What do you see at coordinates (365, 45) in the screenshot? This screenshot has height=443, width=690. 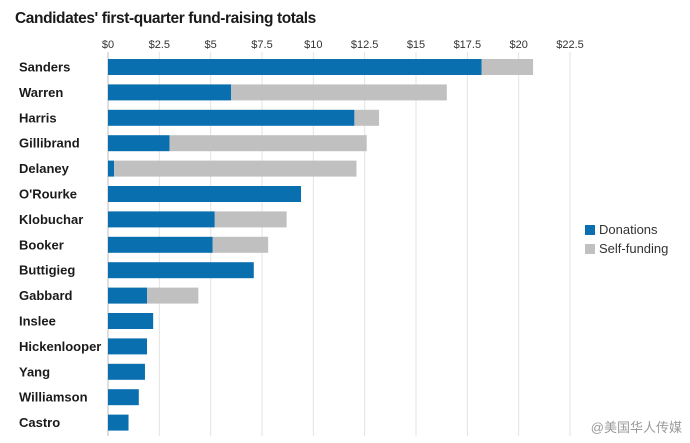 I see `x-tick-label: $12.5` at bounding box center [365, 45].